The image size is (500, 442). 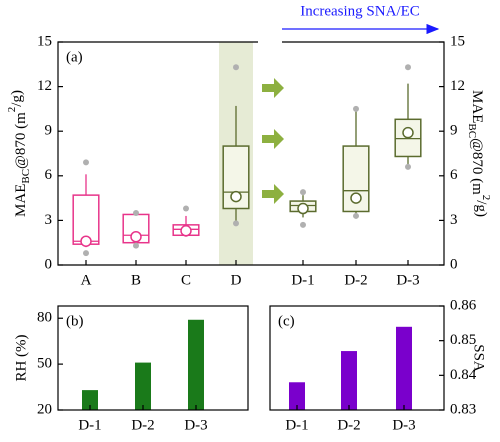 I want to click on x-tick-label: C, so click(x=186, y=280).